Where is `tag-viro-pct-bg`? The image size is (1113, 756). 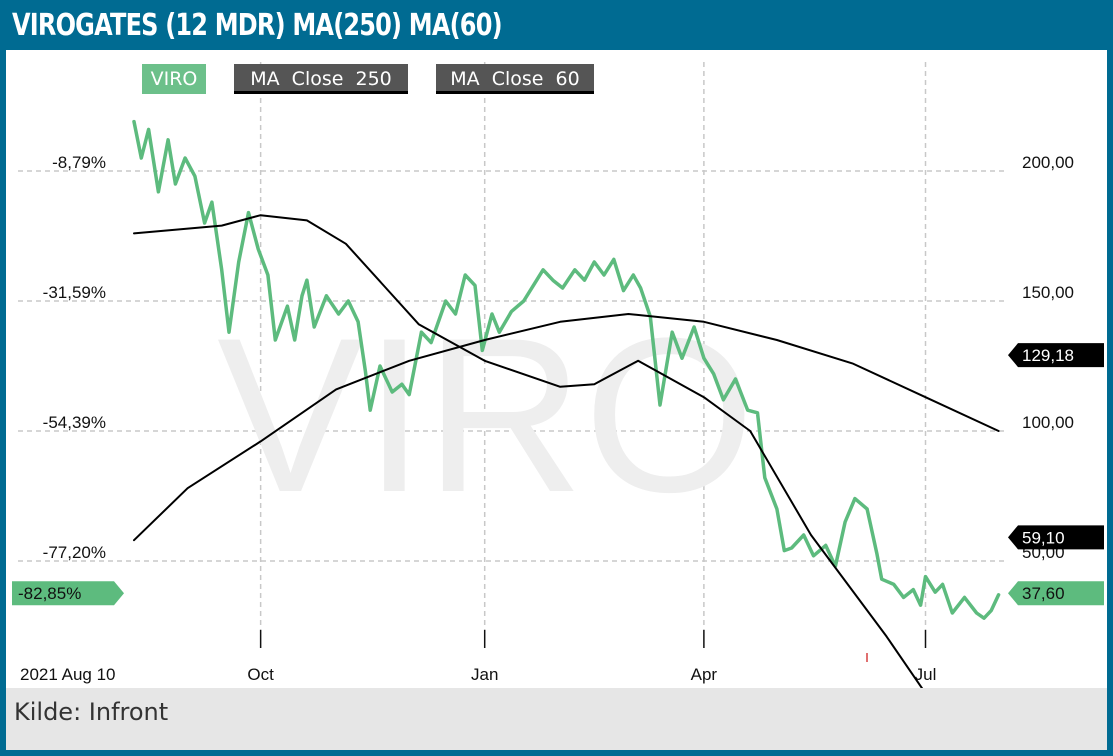 tag-viro-pct-bg is located at coordinates (68, 593).